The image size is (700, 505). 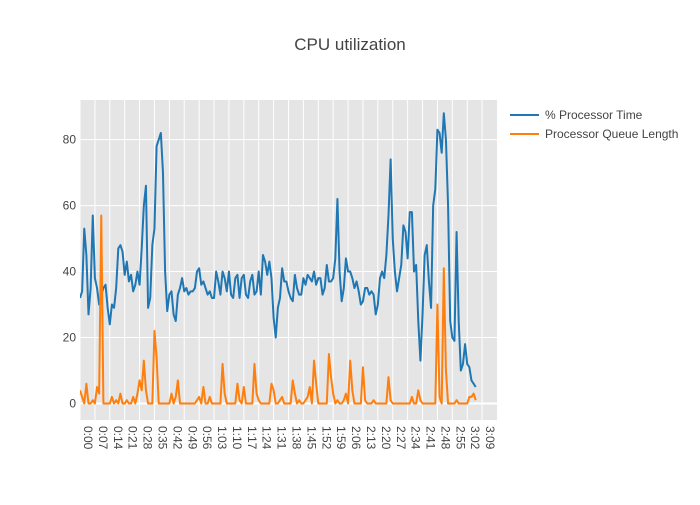 What do you see at coordinates (192, 438) in the screenshot?
I see `x-tick-label: 0:49` at bounding box center [192, 438].